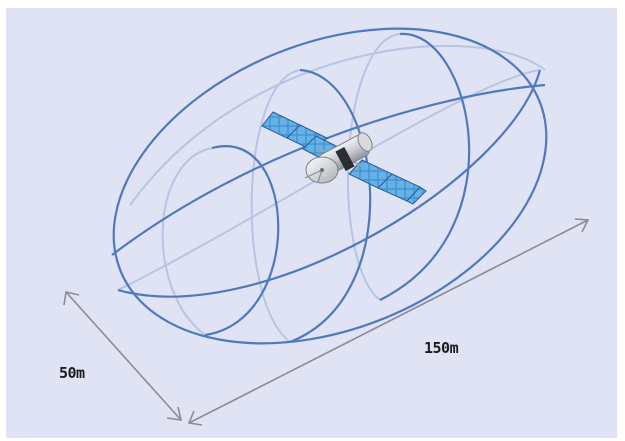 The height and width of the screenshot is (441, 625). I want to click on antenna-dish, so click(321, 170).